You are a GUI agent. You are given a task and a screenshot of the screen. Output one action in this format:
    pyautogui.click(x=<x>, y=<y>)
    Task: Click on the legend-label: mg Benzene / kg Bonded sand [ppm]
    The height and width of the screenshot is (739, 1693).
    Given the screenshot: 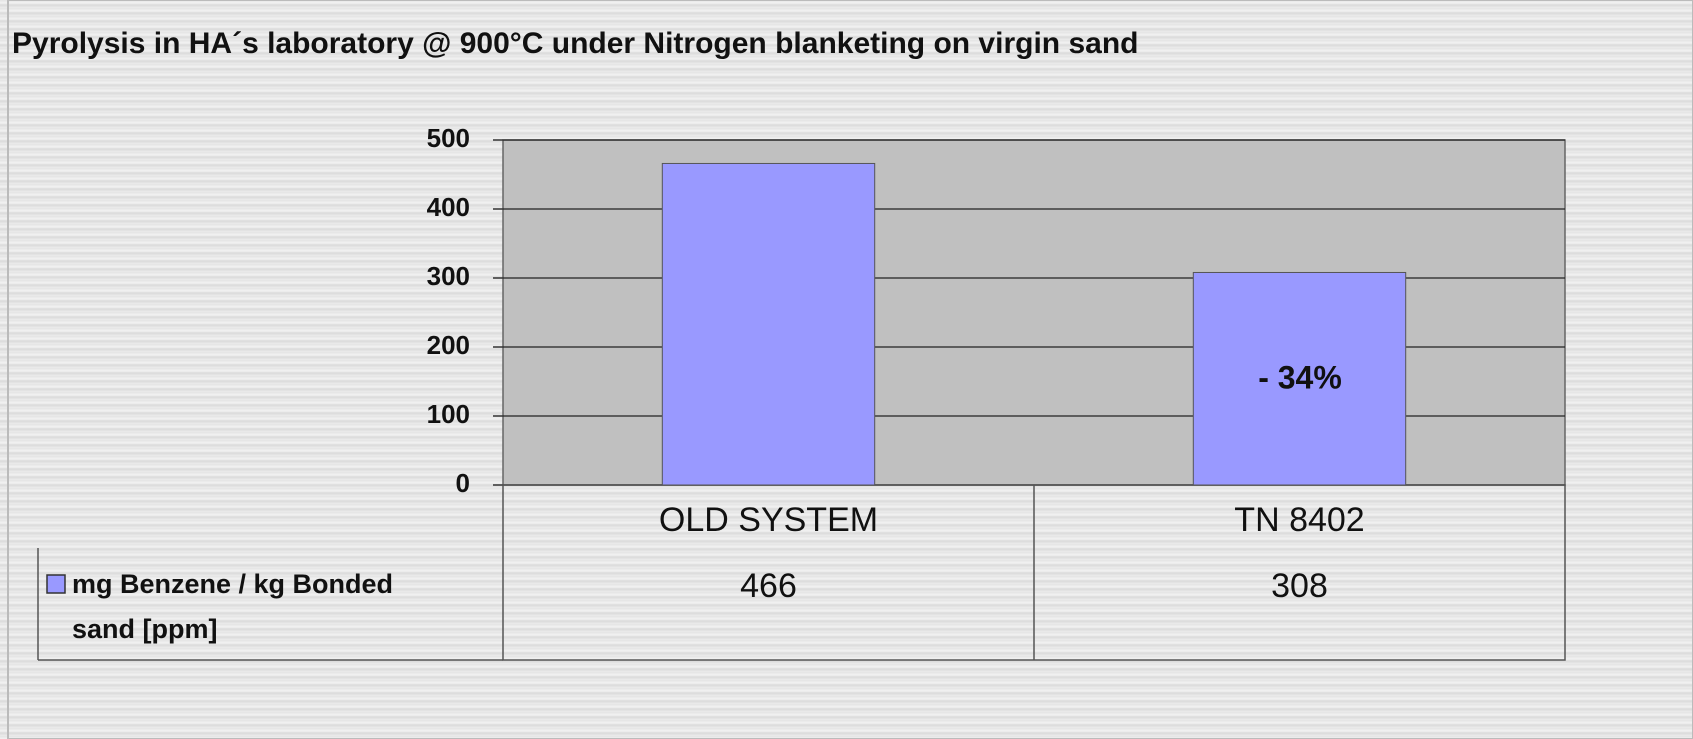 What is the action you would take?
    pyautogui.click(x=233, y=606)
    